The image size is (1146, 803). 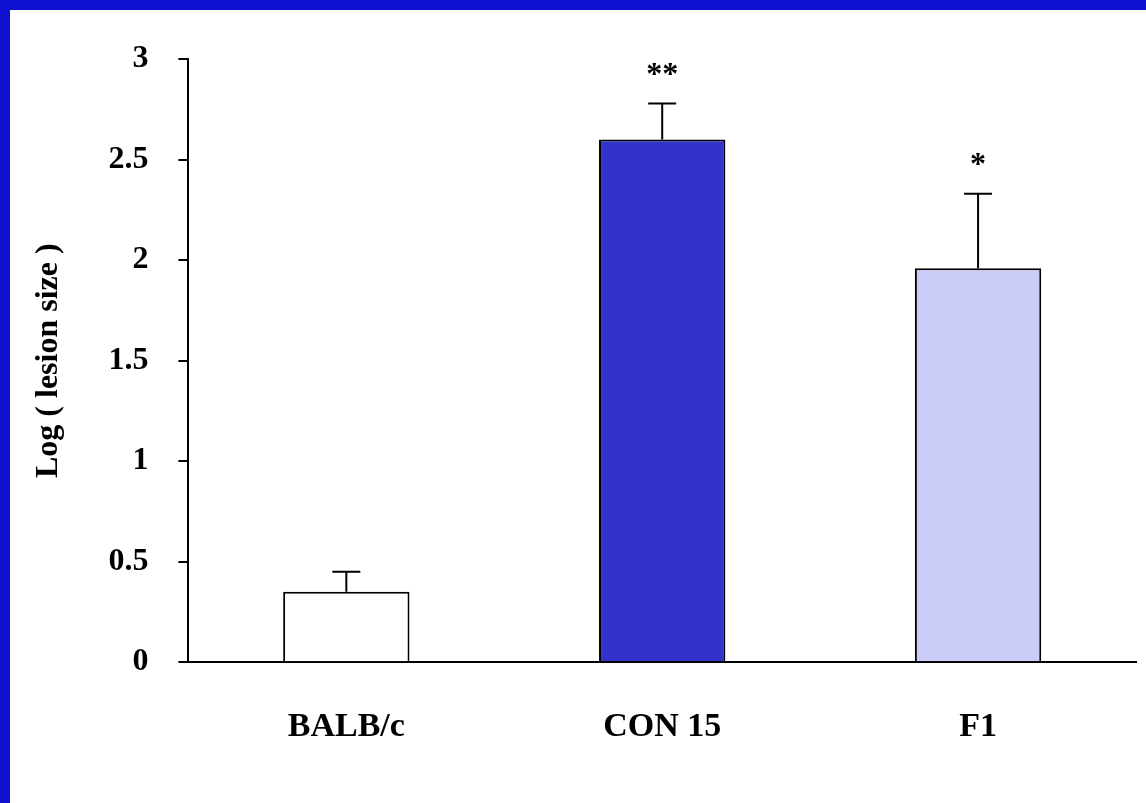 I want to click on y-tick-label: 3, so click(x=140, y=56).